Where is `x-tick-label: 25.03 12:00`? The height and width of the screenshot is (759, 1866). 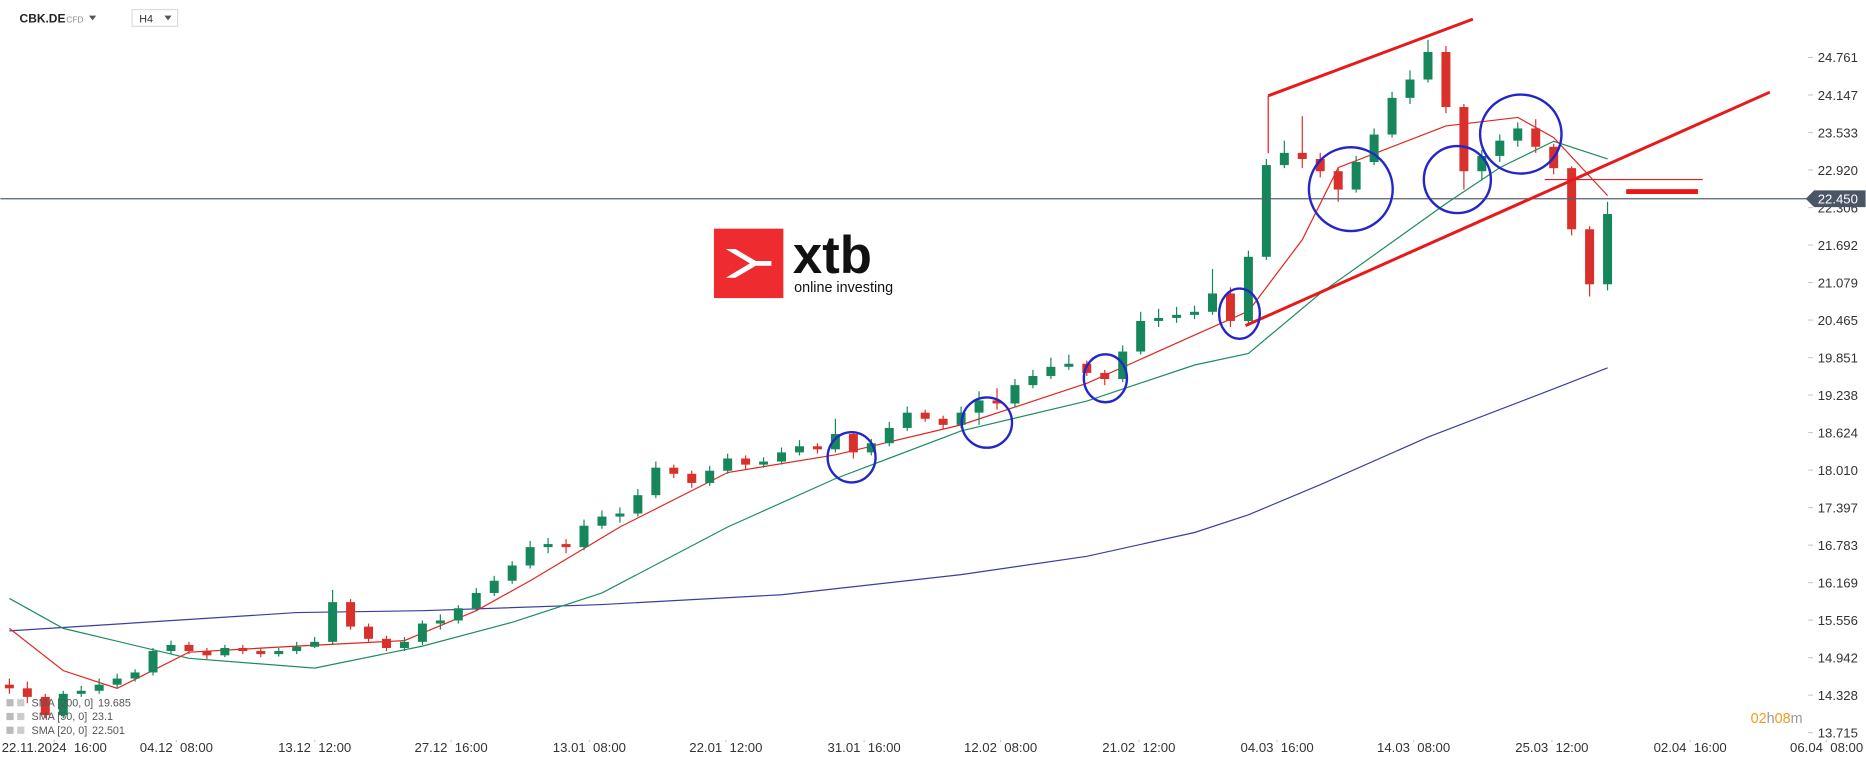
x-tick-label: 25.03 12:00 is located at coordinates (1551, 747).